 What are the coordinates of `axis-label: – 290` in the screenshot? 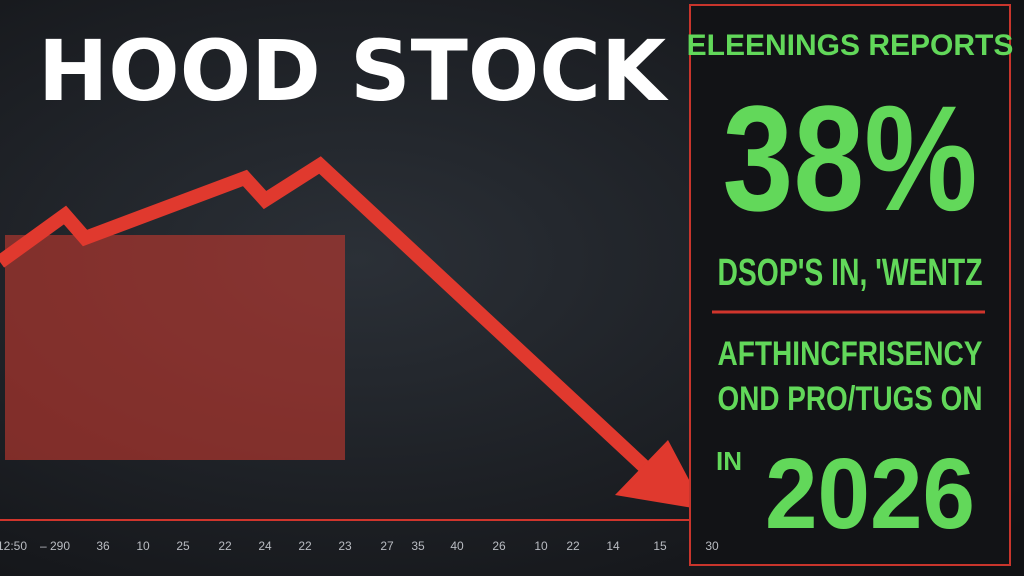 It's located at (55, 546).